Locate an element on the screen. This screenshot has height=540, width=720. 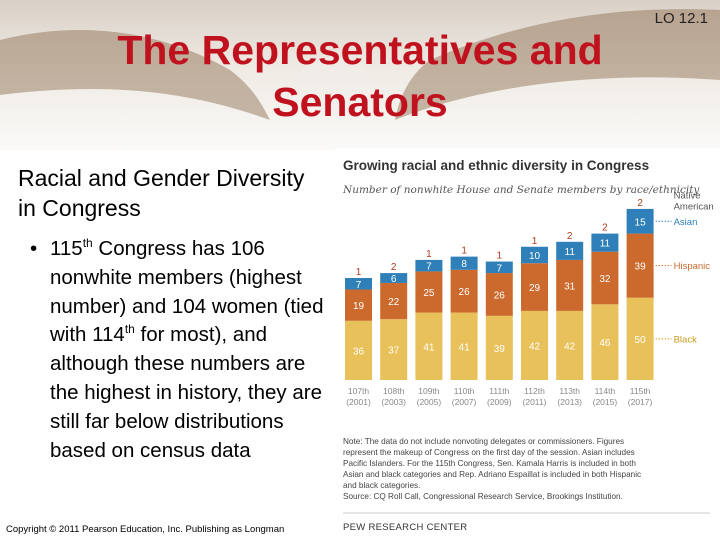
bar-label-asian-2: 7 is located at coordinates (429, 267).